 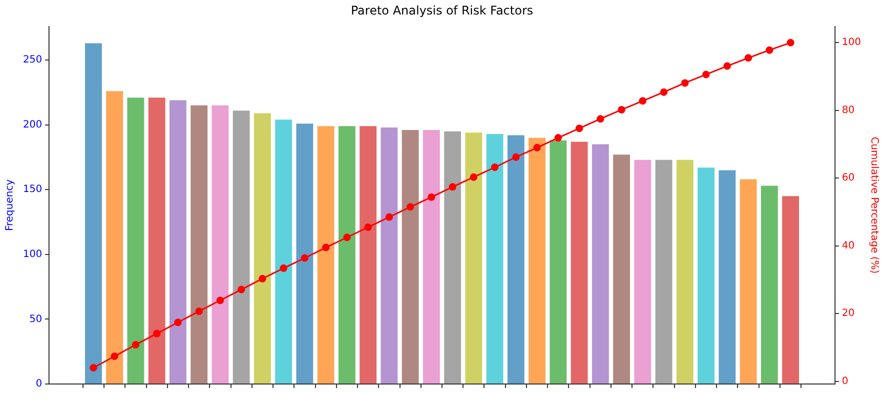 What do you see at coordinates (10, 205) in the screenshot?
I see `y-axis-title: Frequency` at bounding box center [10, 205].